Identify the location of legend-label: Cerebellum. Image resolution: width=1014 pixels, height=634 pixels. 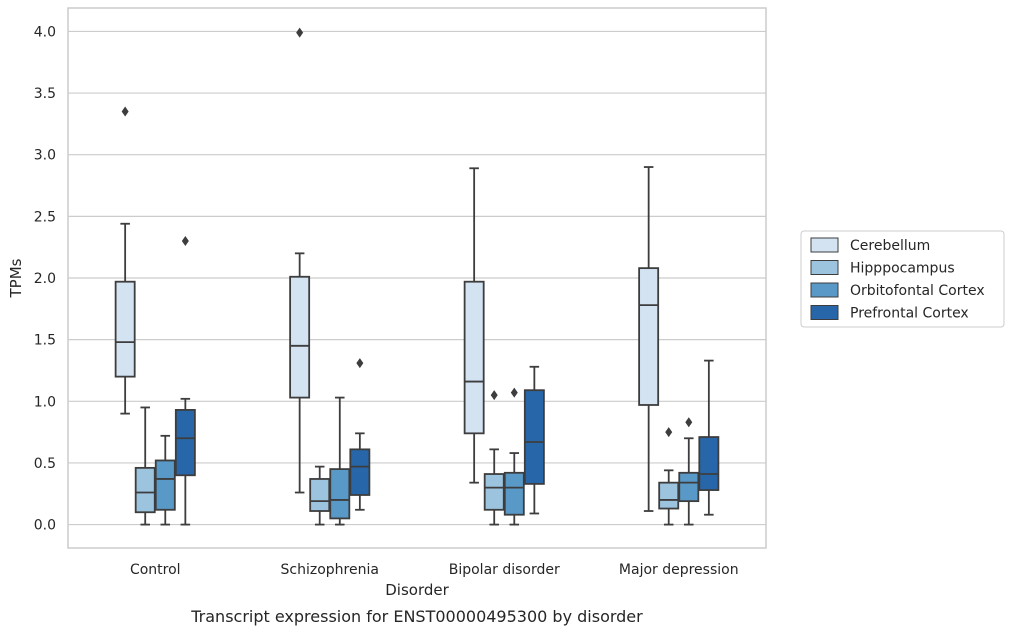
(890, 246).